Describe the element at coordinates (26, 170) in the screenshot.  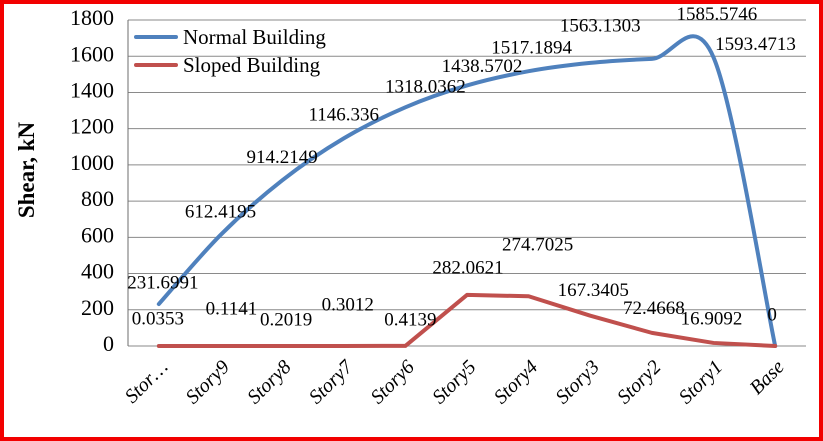
I see `y-axis-title: Shear, kN` at that location.